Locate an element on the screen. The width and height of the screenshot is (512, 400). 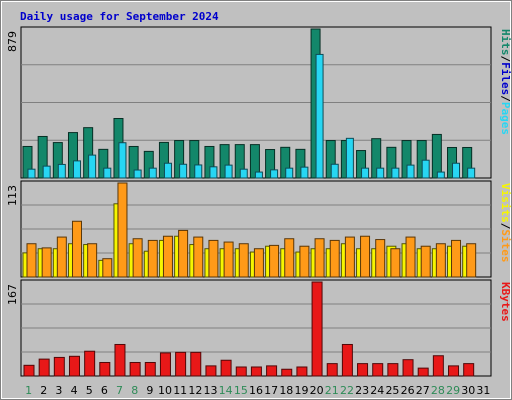
day-label-4: 4 is located at coordinates (74, 390).